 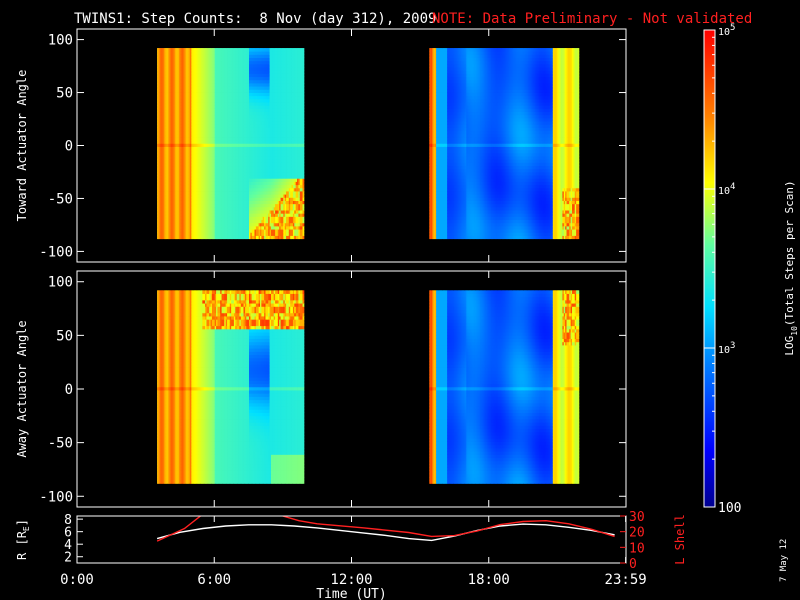 What do you see at coordinates (592, 19) in the screenshot?
I see `preliminary-note: NOTE: Data Preliminary - Not validated` at bounding box center [592, 19].